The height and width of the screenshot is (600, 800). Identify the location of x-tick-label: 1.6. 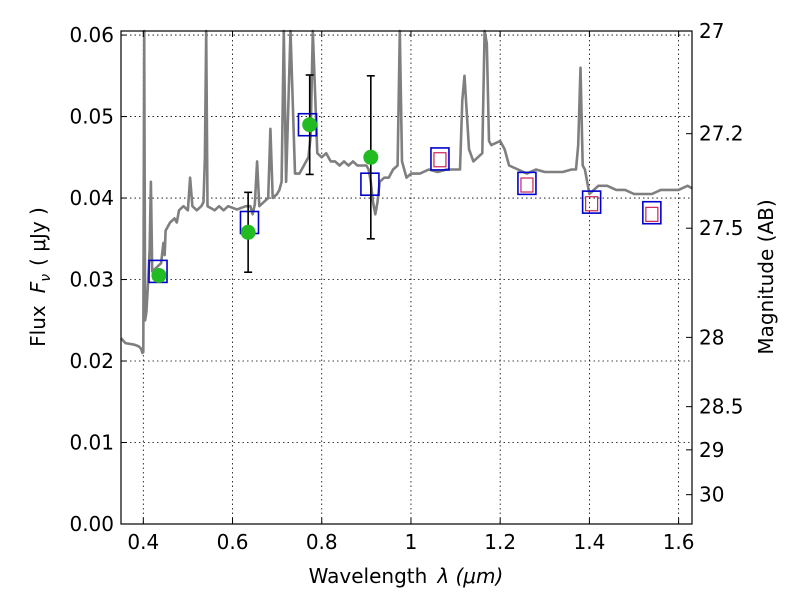
(679, 542).